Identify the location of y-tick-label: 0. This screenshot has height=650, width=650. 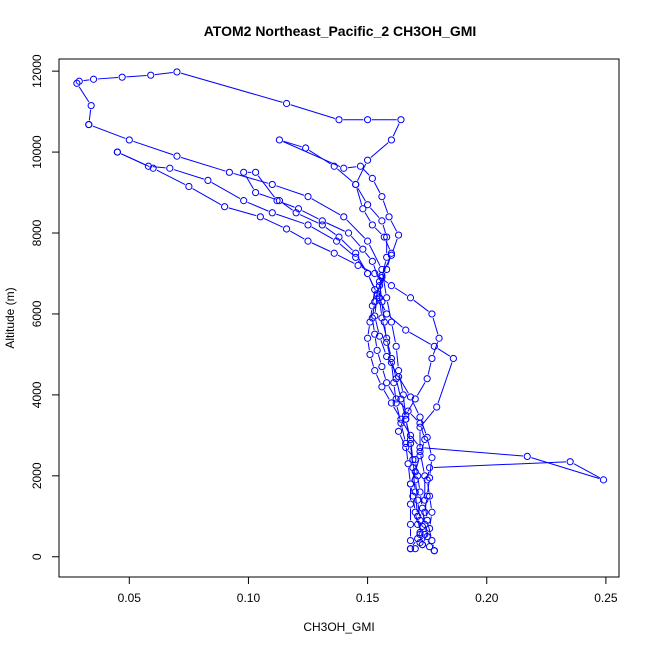
(37, 556).